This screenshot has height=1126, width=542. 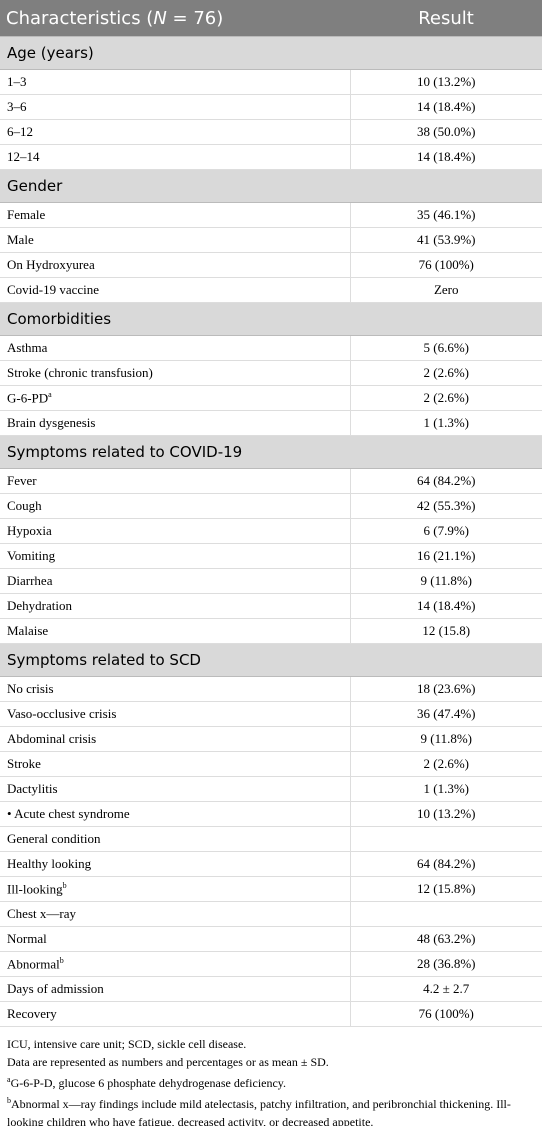 I want to click on label: General condition, so click(x=54, y=838).